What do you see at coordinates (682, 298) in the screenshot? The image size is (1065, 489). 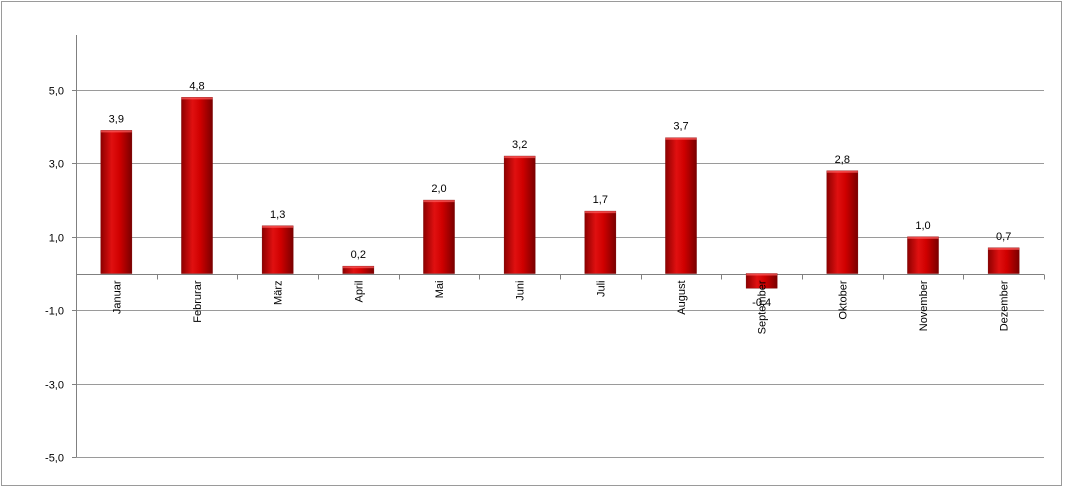 I see `category-label: August` at bounding box center [682, 298].